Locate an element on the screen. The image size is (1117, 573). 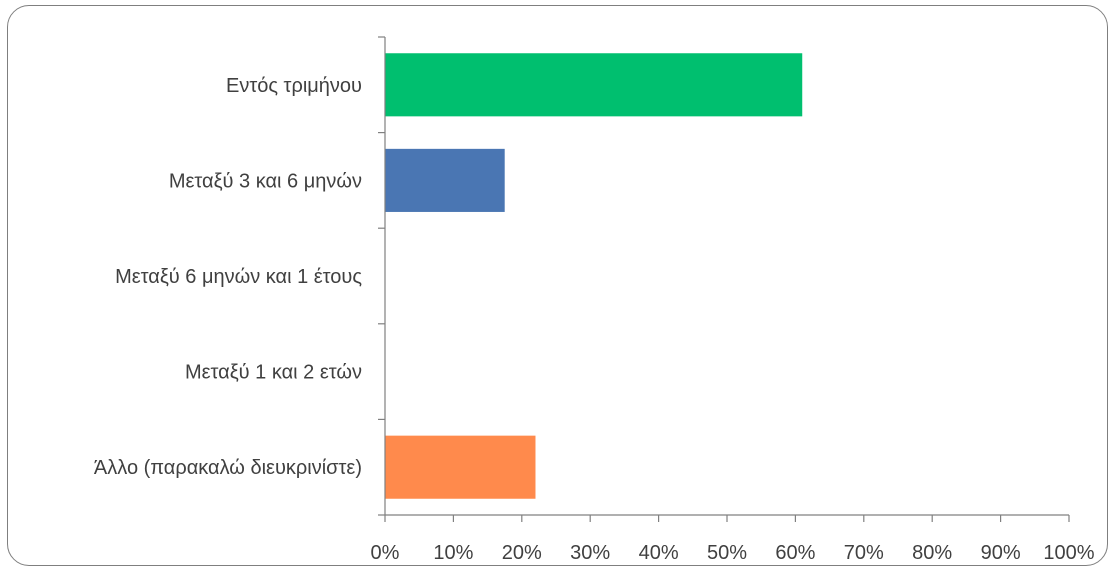
x-tick-label: 70% is located at coordinates (864, 553).